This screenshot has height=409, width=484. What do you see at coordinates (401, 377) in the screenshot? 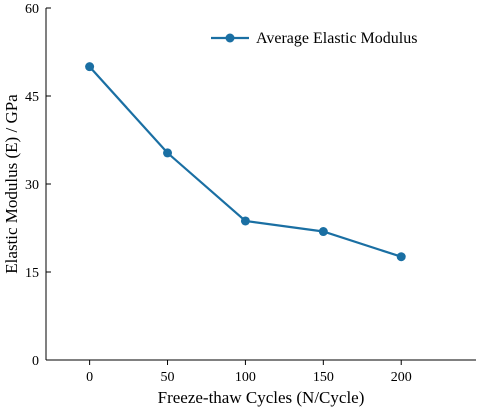
I see `x-tick-label: 200` at bounding box center [401, 377].